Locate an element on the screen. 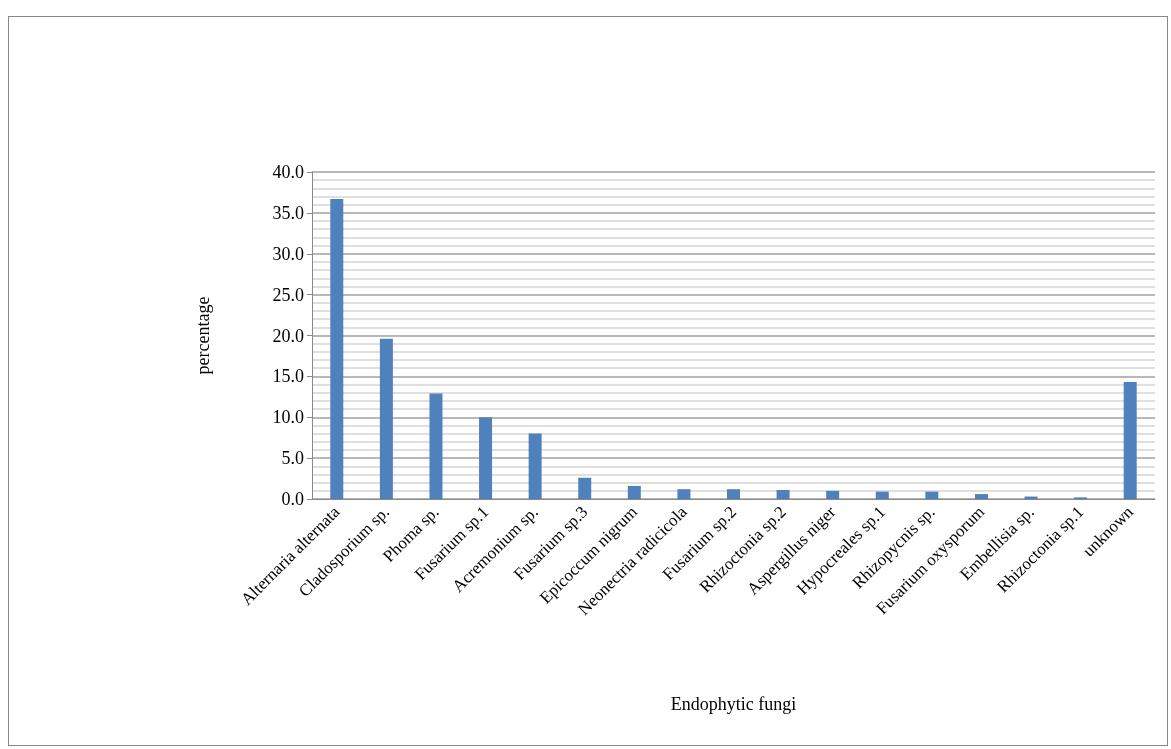 The image size is (1171, 749). y-tick-label: 15.0 is located at coordinates (288, 376).